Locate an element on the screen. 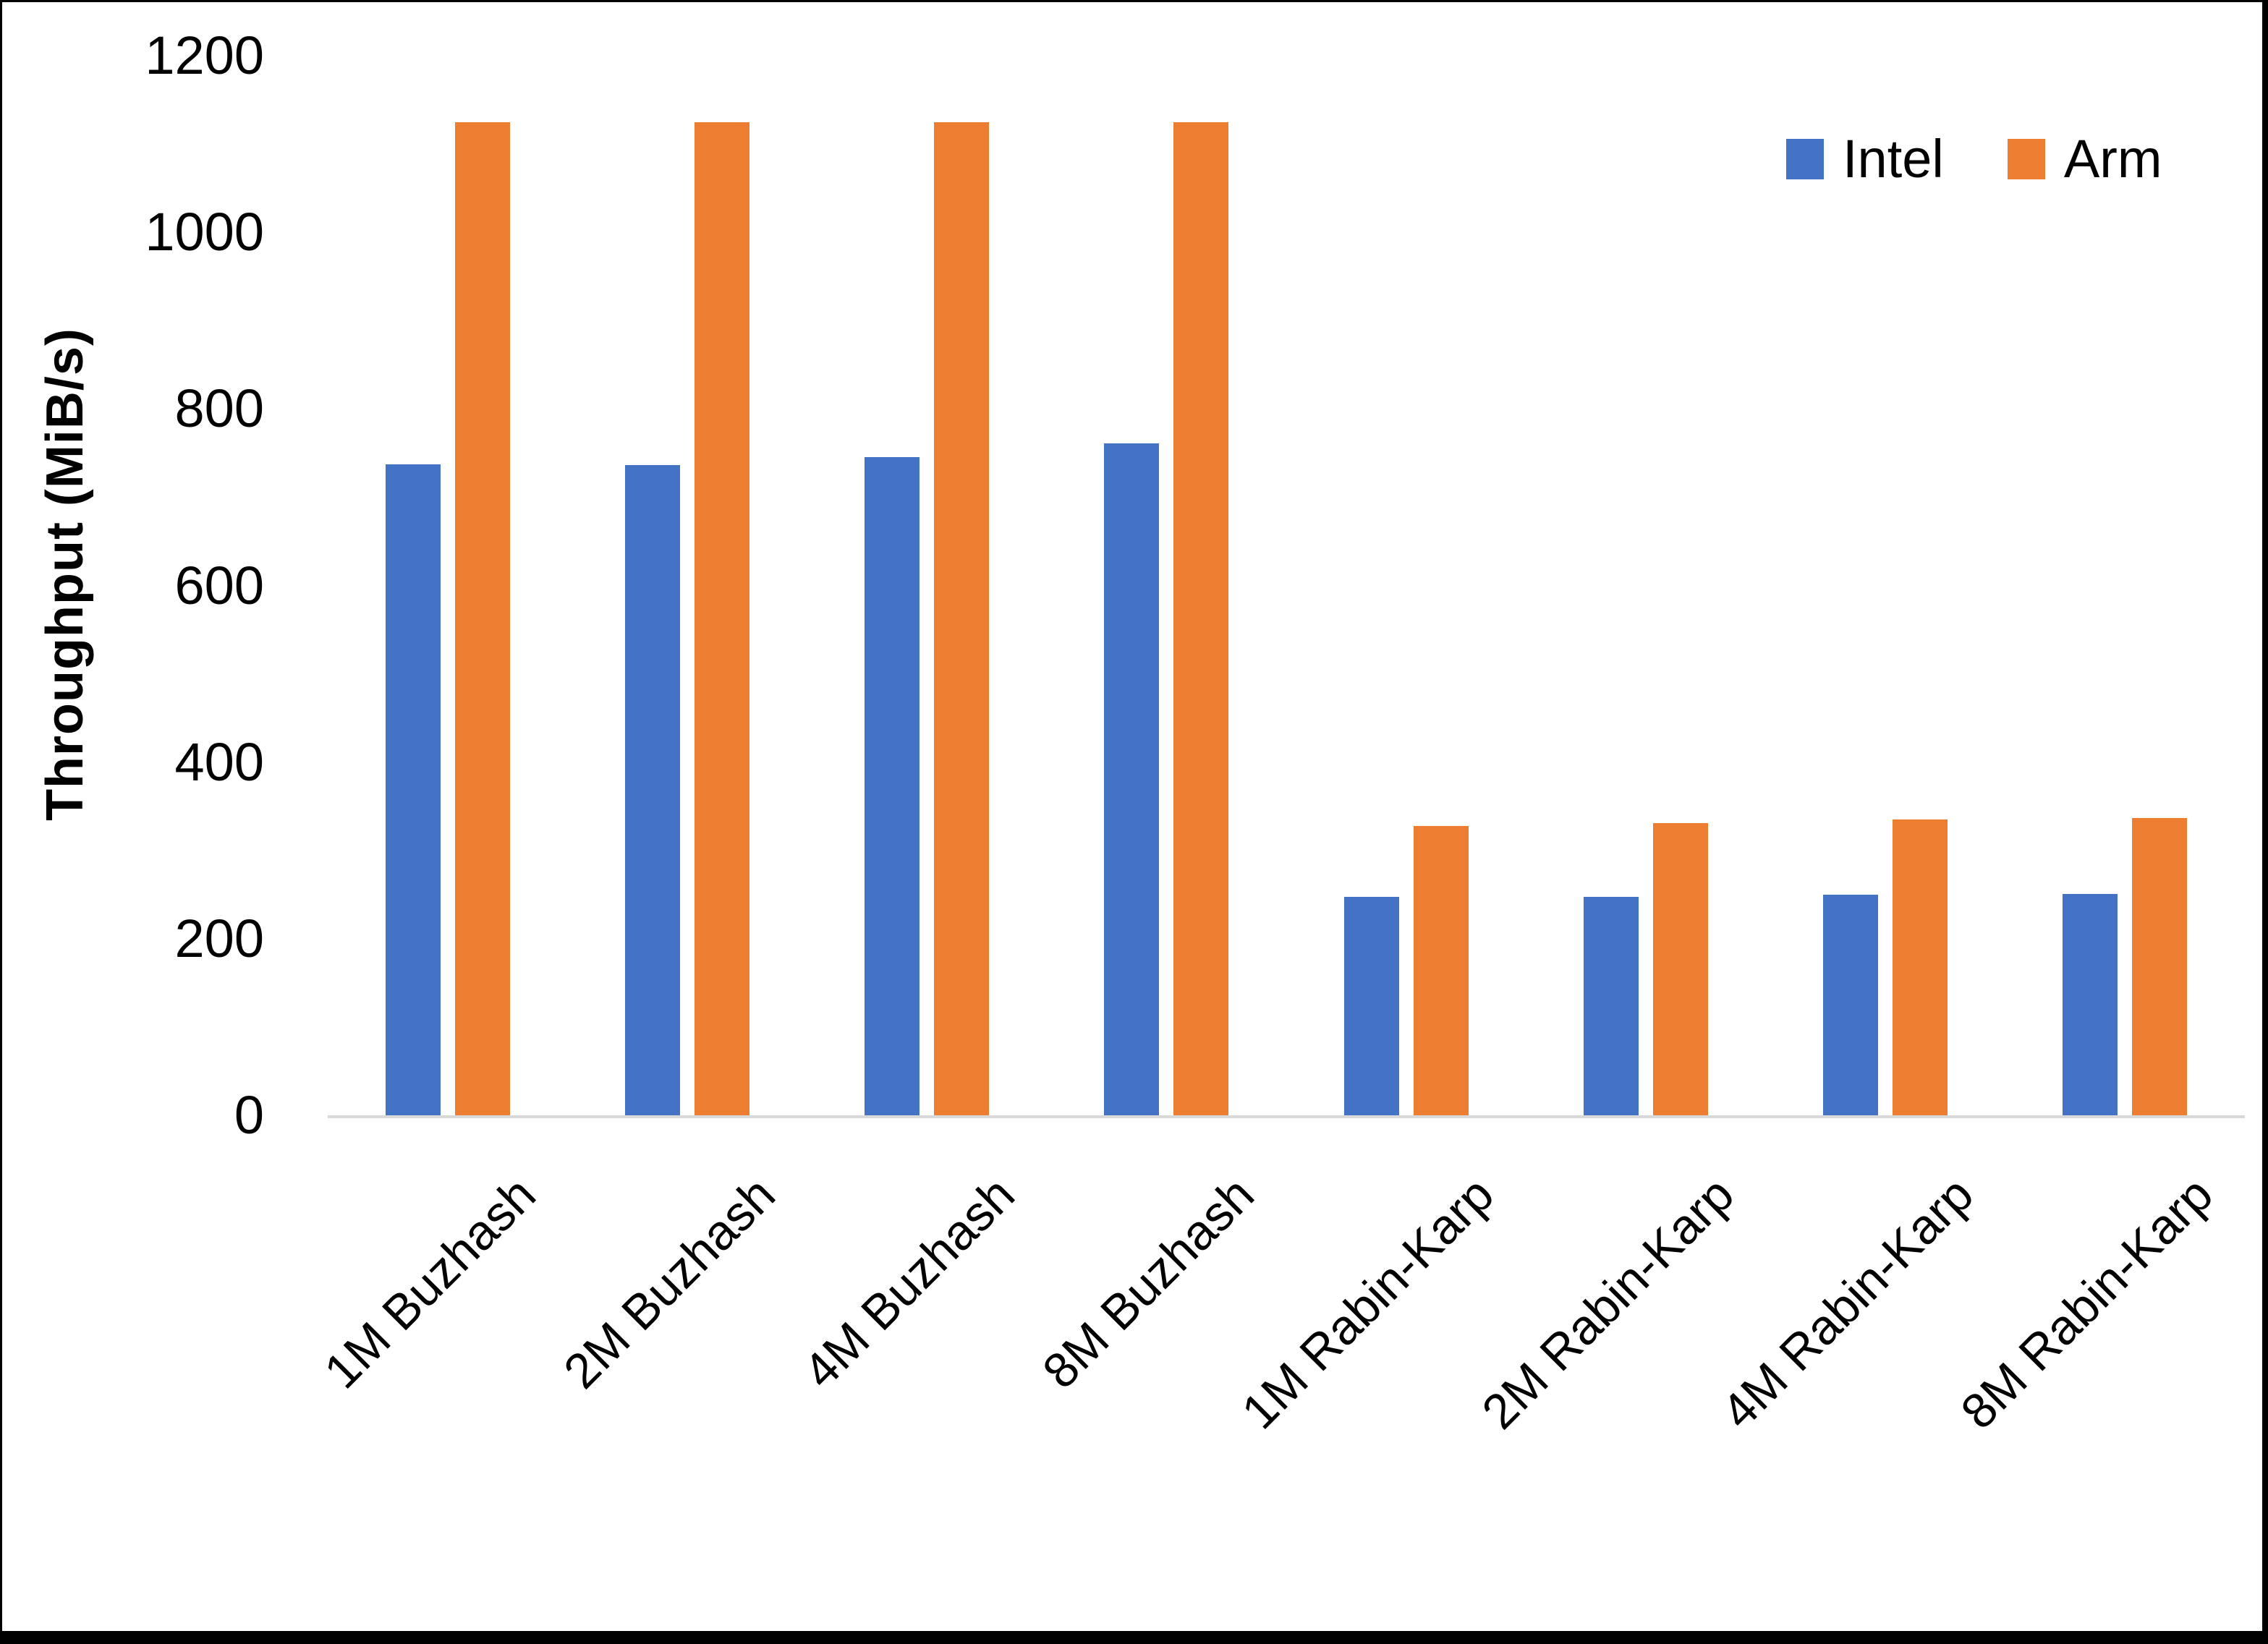 The height and width of the screenshot is (1644, 2268). x-category-label-4m-rabin-karp: 4M Rabin-Karp is located at coordinates (1847, 1303).